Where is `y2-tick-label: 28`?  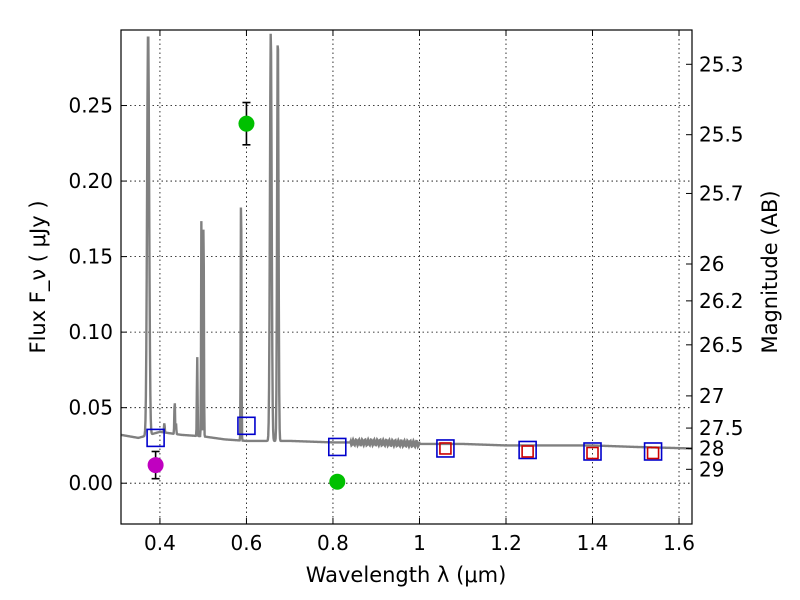
y2-tick-label: 28 is located at coordinates (711, 448).